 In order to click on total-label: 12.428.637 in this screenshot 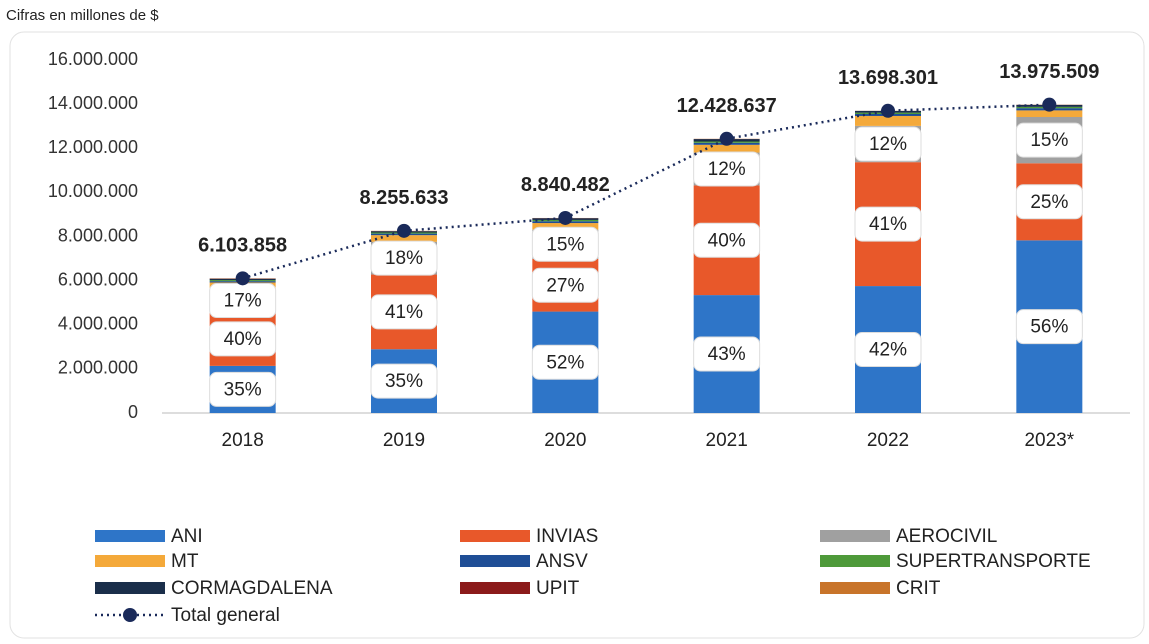, I will do `click(727, 106)`.